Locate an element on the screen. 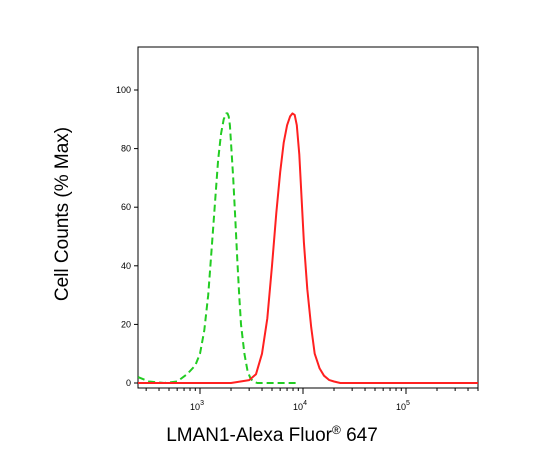 This screenshot has height=452, width=554. x-axis-title-superscript: ® is located at coordinates (336, 430).